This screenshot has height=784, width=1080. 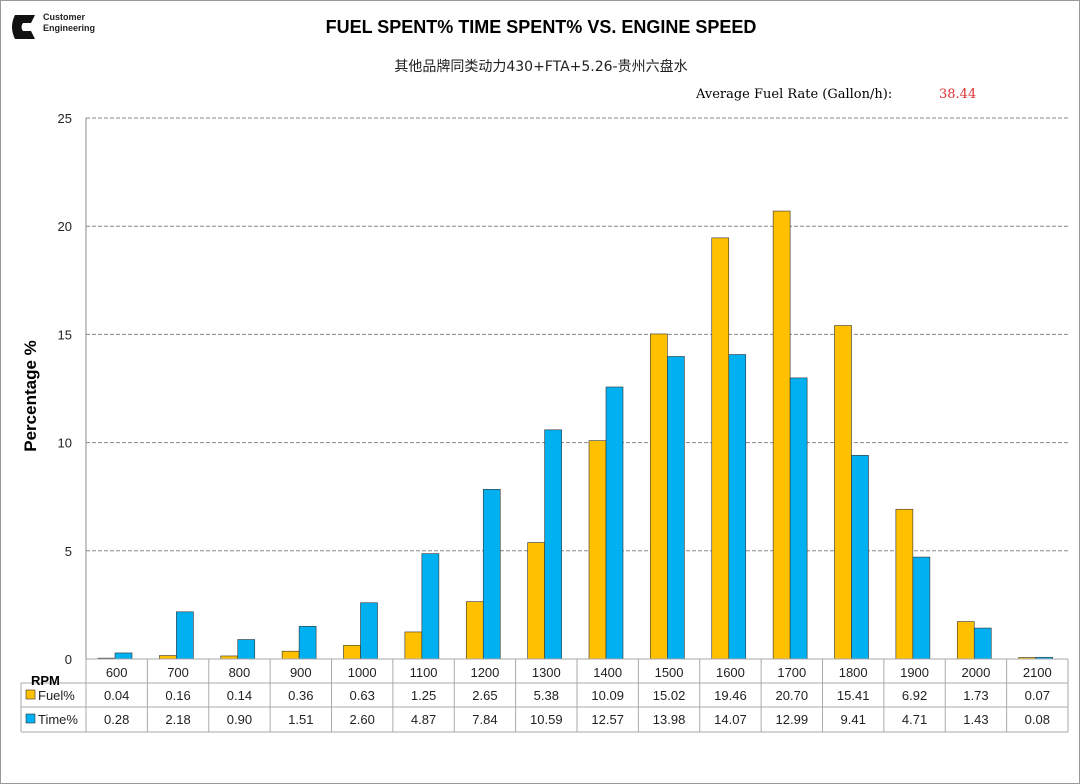 What do you see at coordinates (607, 719) in the screenshot?
I see `table-cell: 12.57` at bounding box center [607, 719].